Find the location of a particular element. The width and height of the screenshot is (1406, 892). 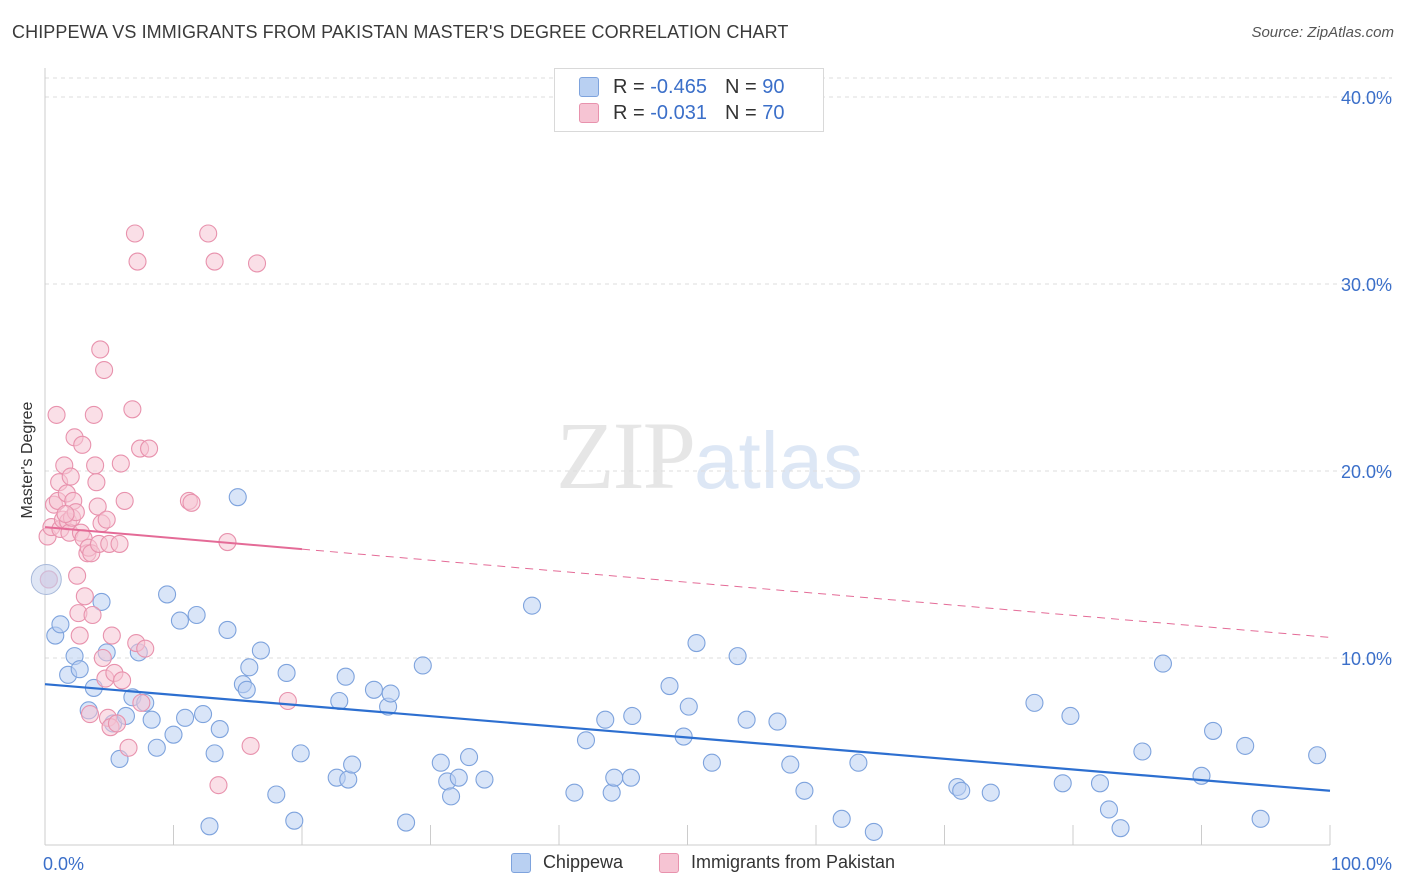

stats-r-label: R = is located at coordinates (629, 86).